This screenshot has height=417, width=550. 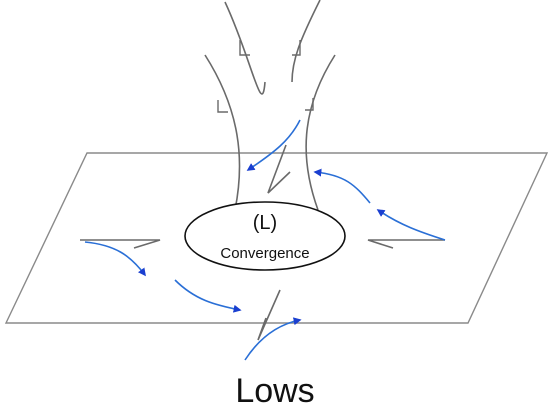 What do you see at coordinates (306, 41) in the screenshot?
I see `column-right-outer` at bounding box center [306, 41].